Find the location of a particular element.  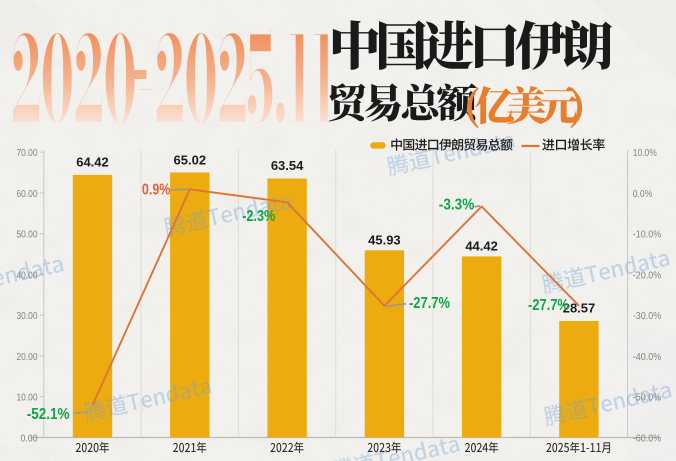

svg-text: 40.00 is located at coordinates (27, 275).